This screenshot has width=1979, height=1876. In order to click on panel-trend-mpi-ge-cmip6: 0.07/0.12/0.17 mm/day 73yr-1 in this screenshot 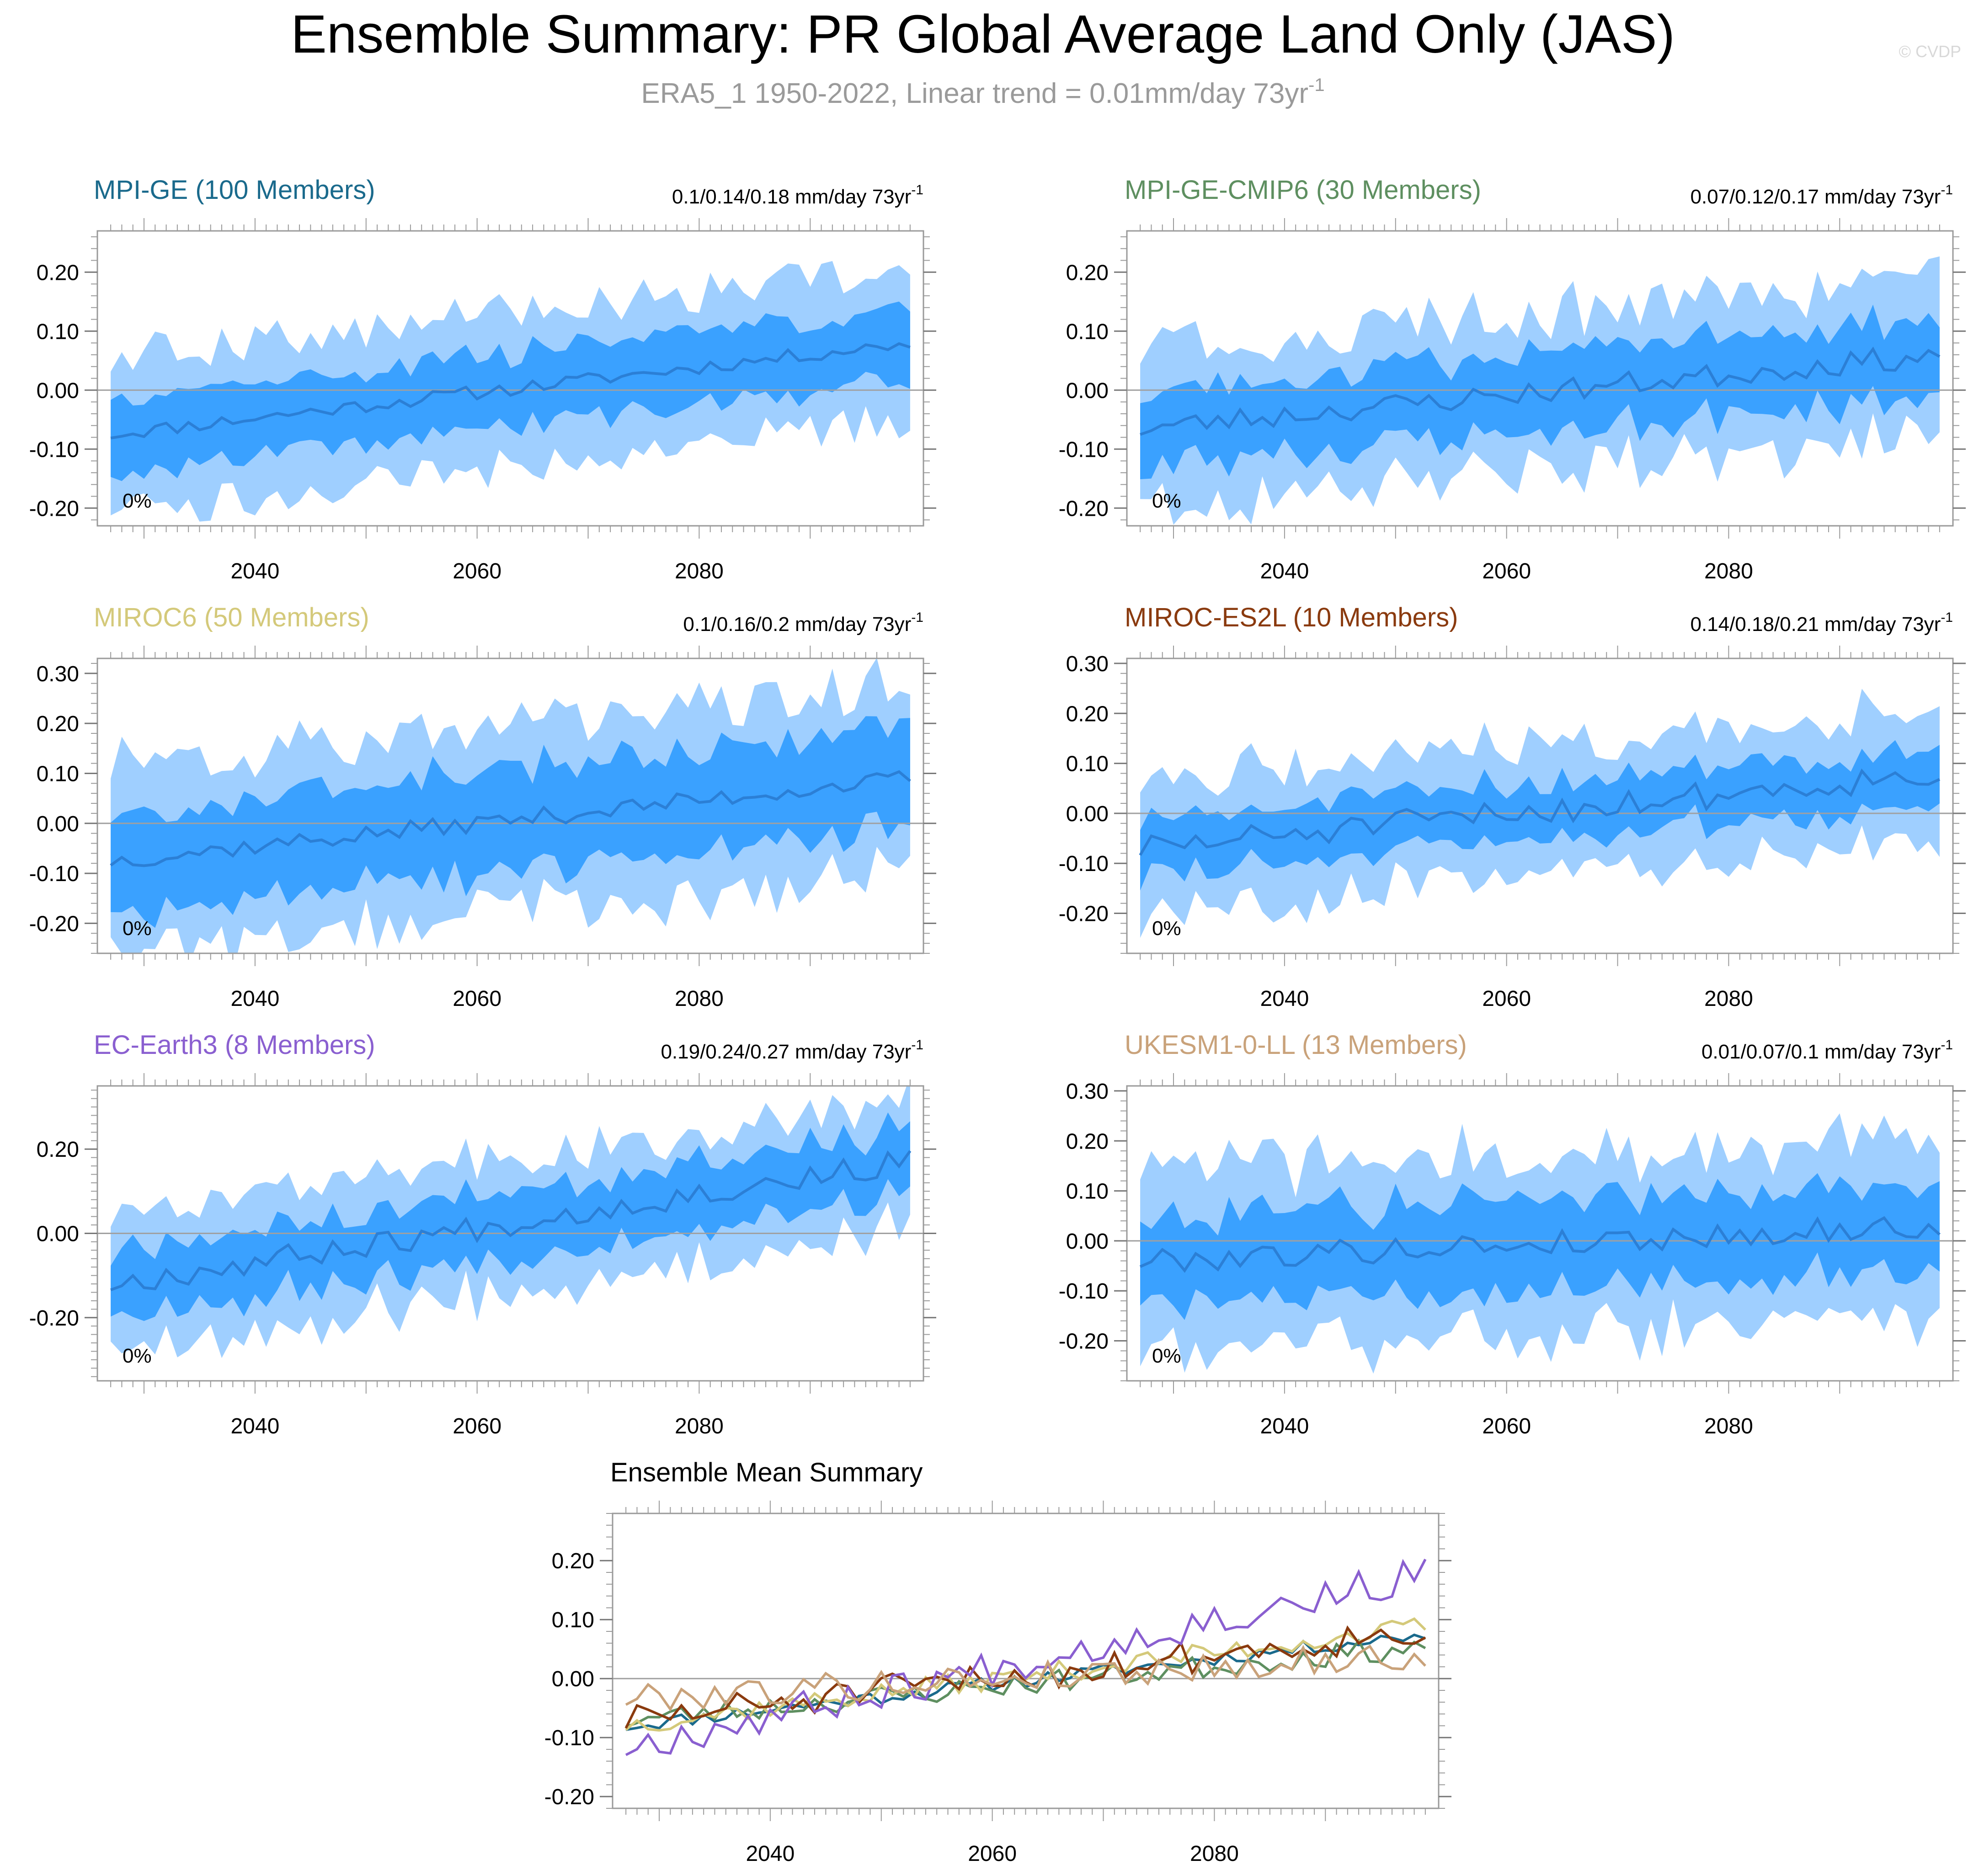, I will do `click(1821, 195)`.